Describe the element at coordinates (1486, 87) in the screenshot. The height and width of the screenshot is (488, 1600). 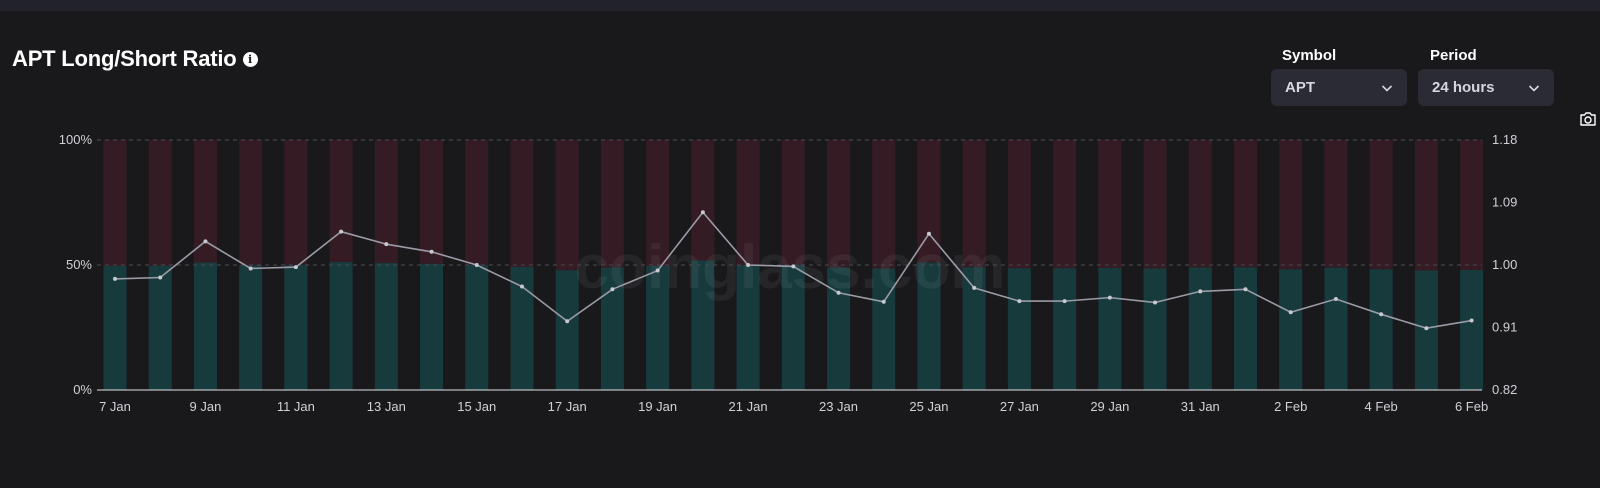
I see `period-select: 24 hours` at that location.